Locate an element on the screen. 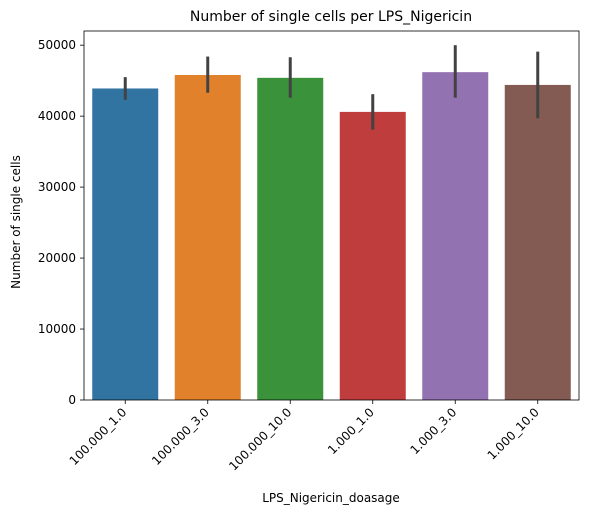  chart-title: Number of single cells per LPS_Nigericin is located at coordinates (331, 17).